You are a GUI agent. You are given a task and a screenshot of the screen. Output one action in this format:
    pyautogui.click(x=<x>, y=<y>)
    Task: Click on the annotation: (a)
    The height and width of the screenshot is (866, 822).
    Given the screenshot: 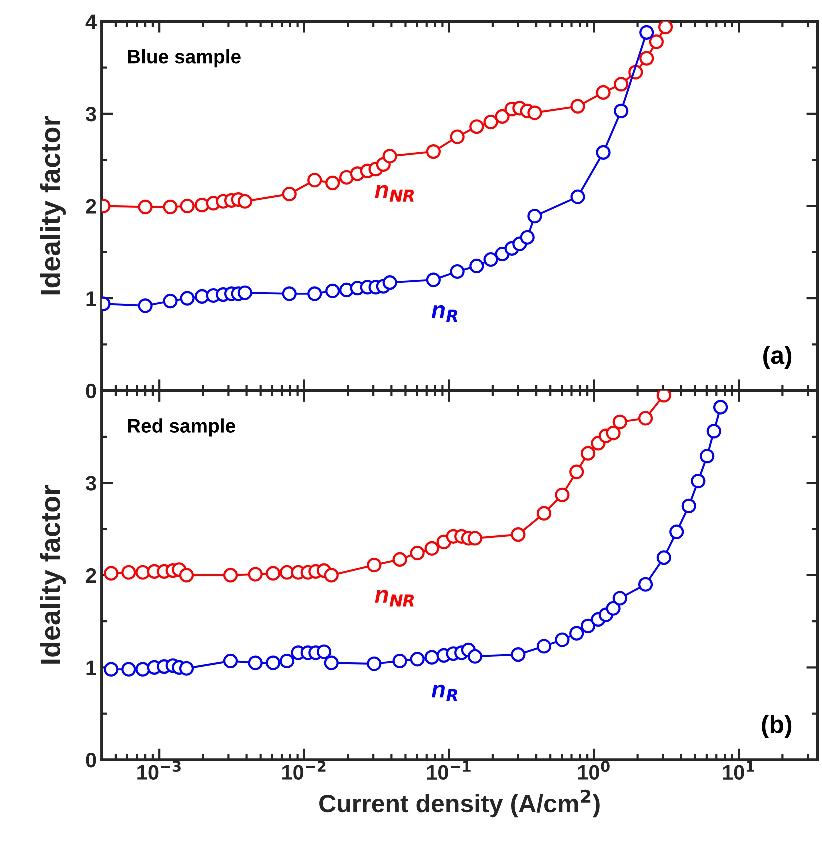 What is the action you would take?
    pyautogui.click(x=778, y=358)
    